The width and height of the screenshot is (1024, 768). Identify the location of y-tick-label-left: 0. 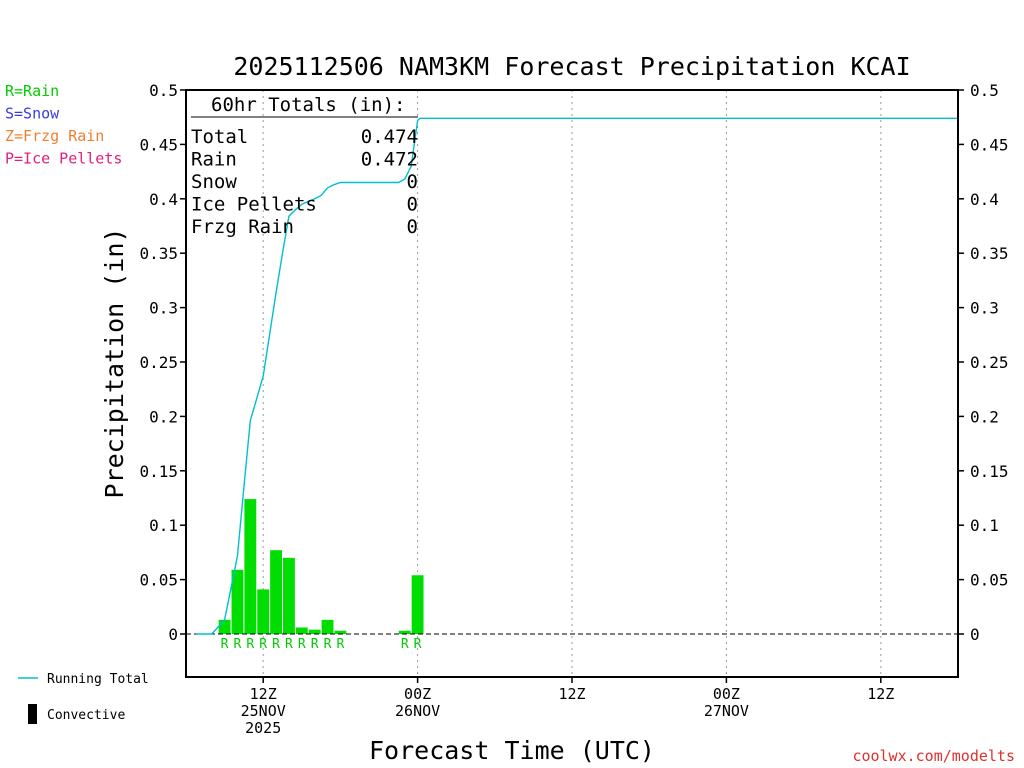
(173, 634).